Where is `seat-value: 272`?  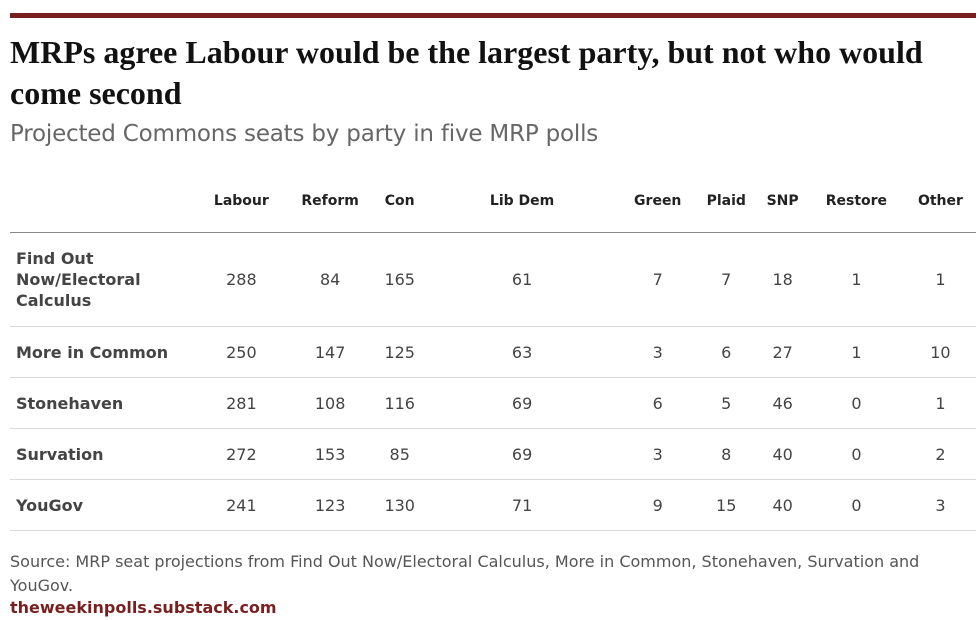 seat-value: 272 is located at coordinates (241, 454).